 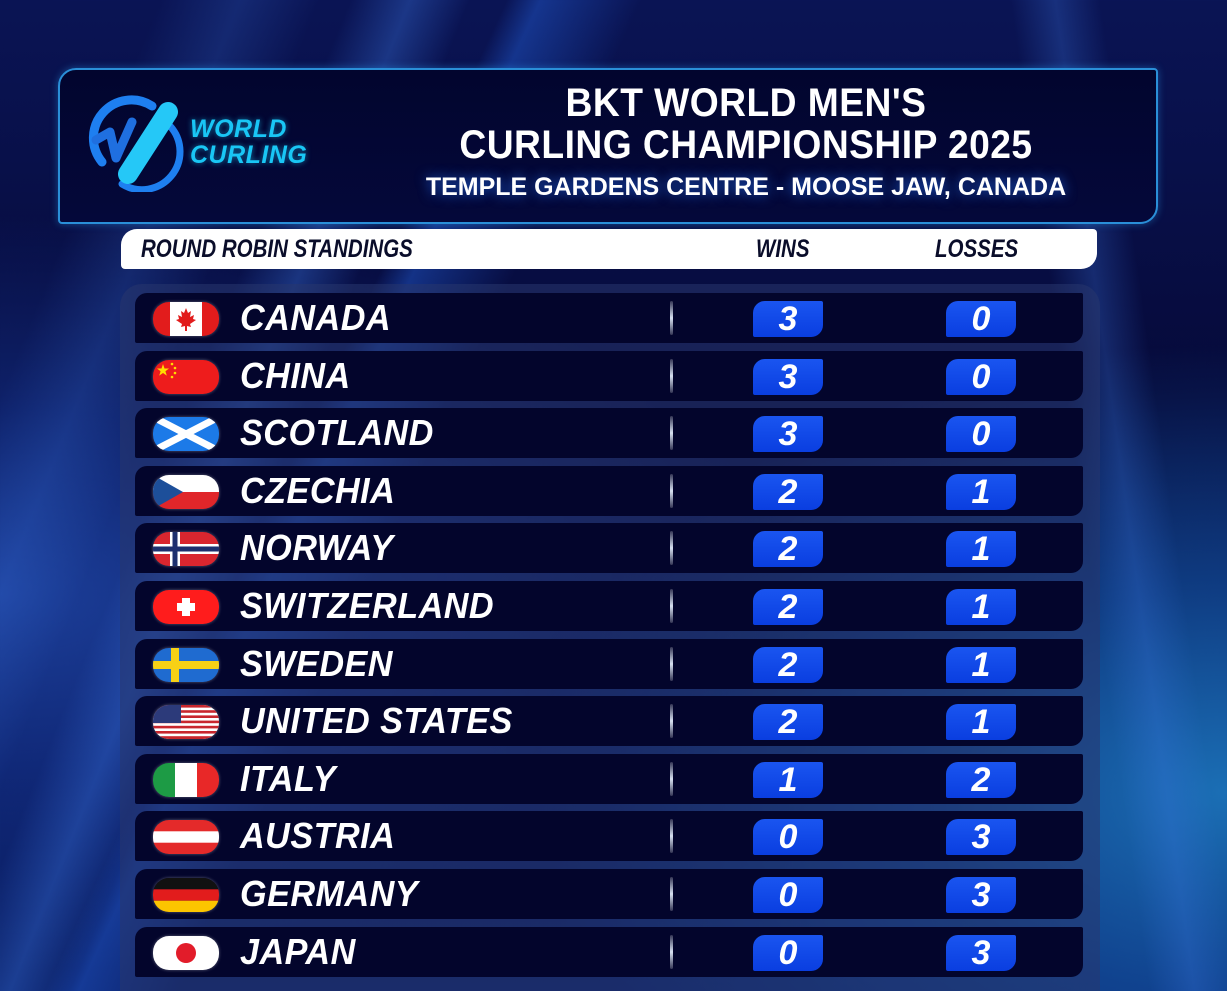 I want to click on country-name: CZECHIA, so click(x=318, y=490).